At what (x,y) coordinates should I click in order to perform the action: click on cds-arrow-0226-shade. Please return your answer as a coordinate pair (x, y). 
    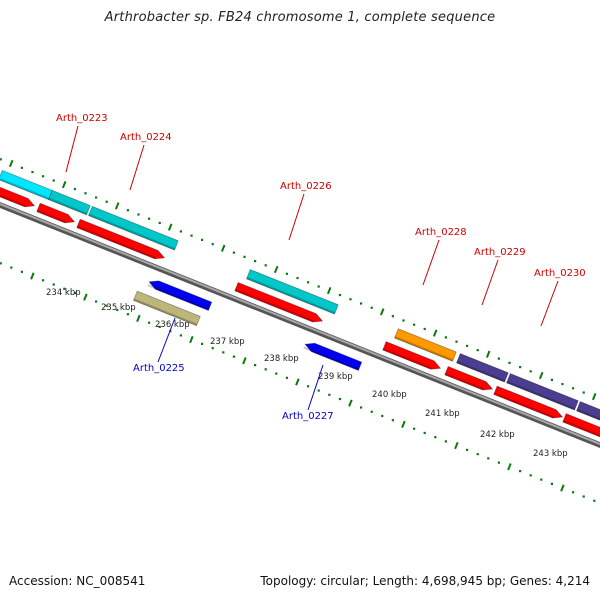
    Looking at the image, I should click on (274, 305).